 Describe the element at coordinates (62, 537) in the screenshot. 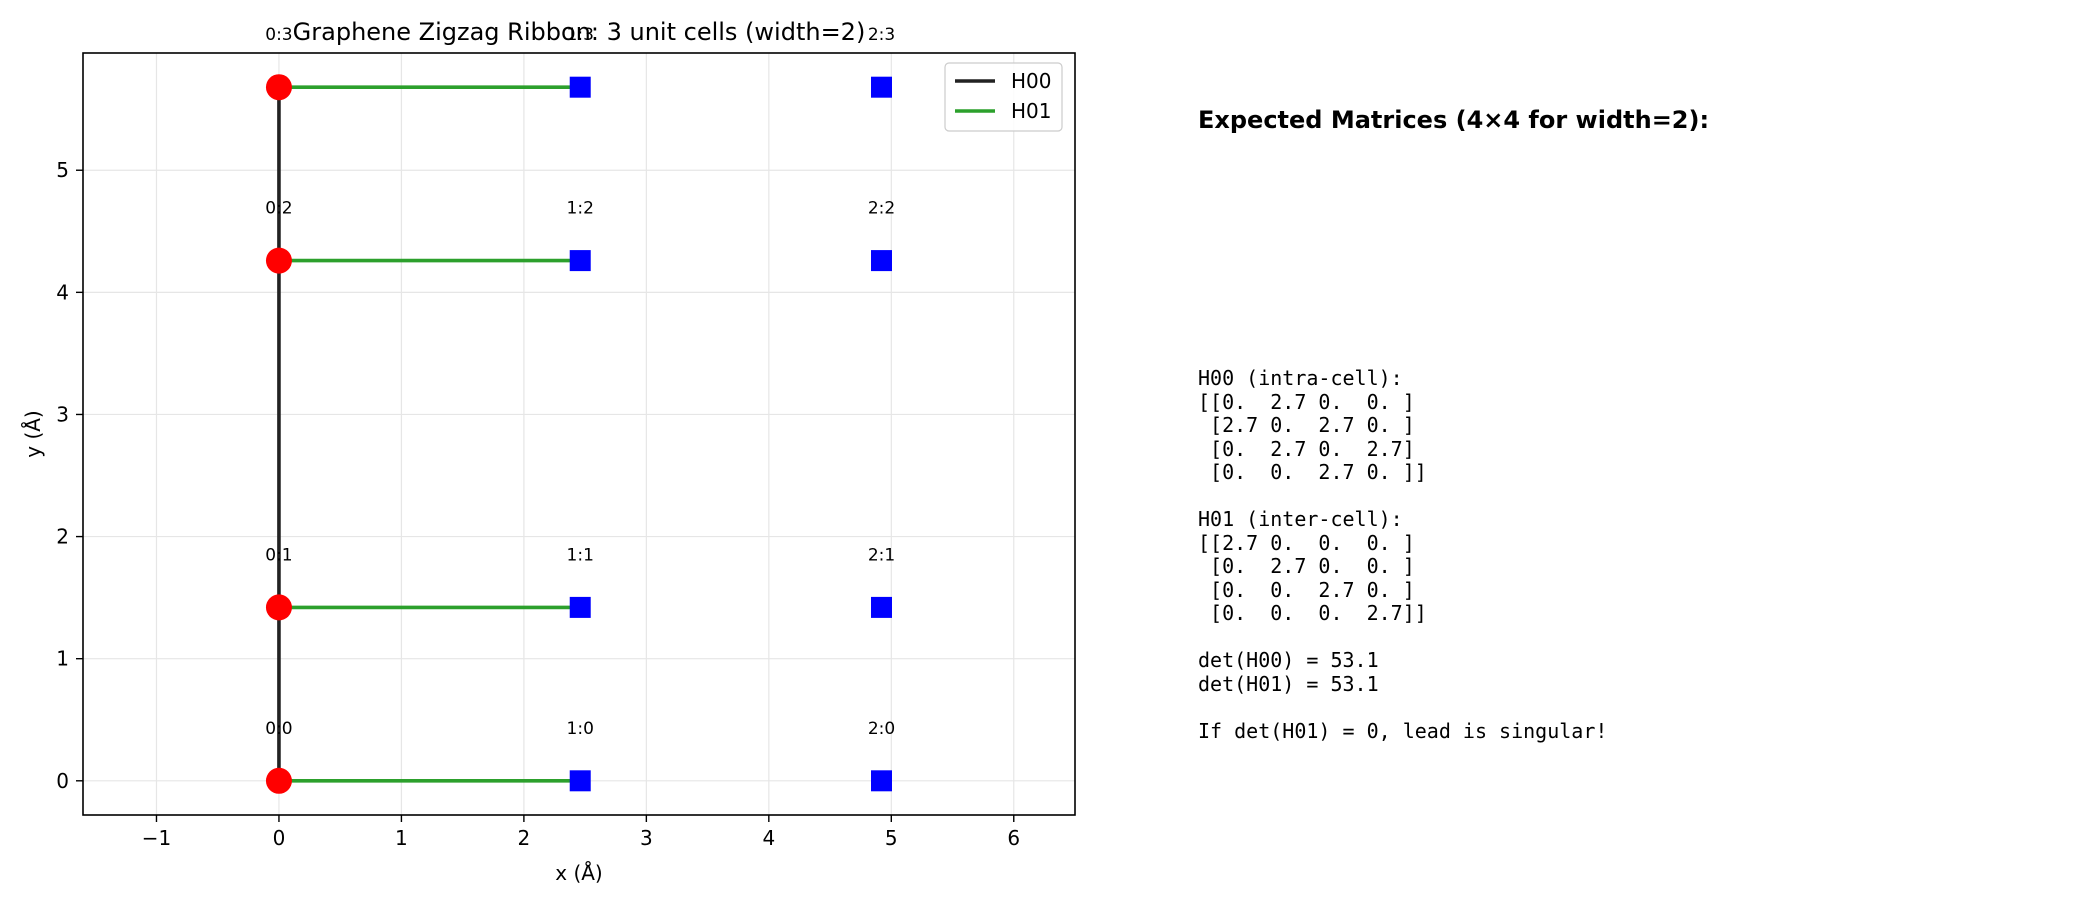

I see `y-tick-label: 2` at that location.